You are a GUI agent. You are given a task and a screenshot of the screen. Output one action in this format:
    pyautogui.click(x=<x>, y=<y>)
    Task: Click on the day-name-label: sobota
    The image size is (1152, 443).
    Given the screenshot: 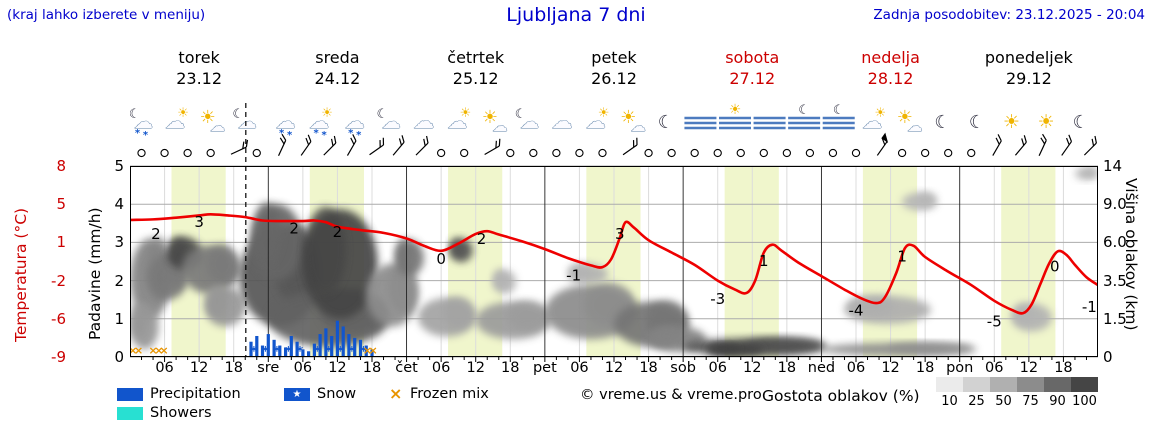 What is the action you would take?
    pyautogui.click(x=752, y=57)
    